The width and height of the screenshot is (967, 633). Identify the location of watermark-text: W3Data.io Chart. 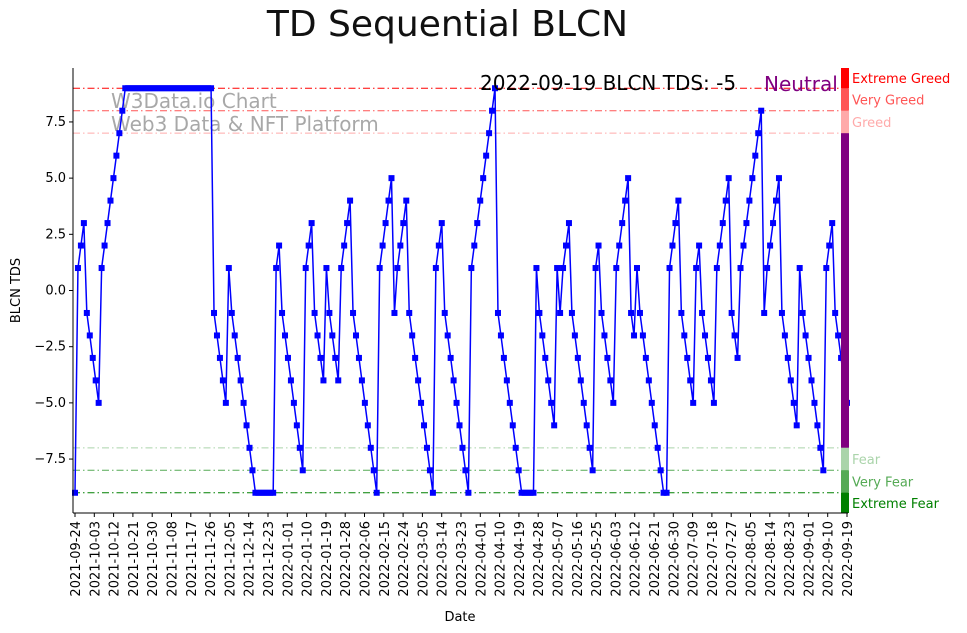
(194, 101).